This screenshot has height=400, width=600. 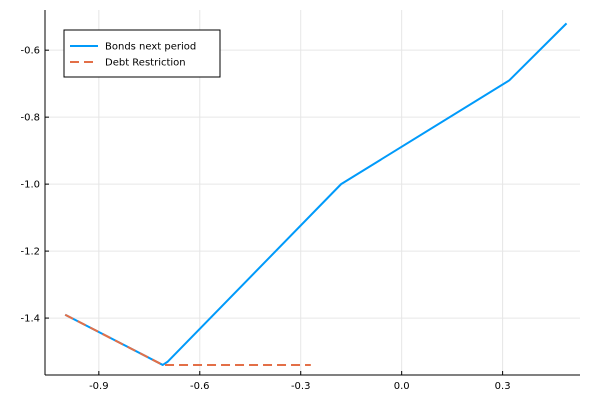 What do you see at coordinates (200, 386) in the screenshot?
I see `x-tick-label: -0.6` at bounding box center [200, 386].